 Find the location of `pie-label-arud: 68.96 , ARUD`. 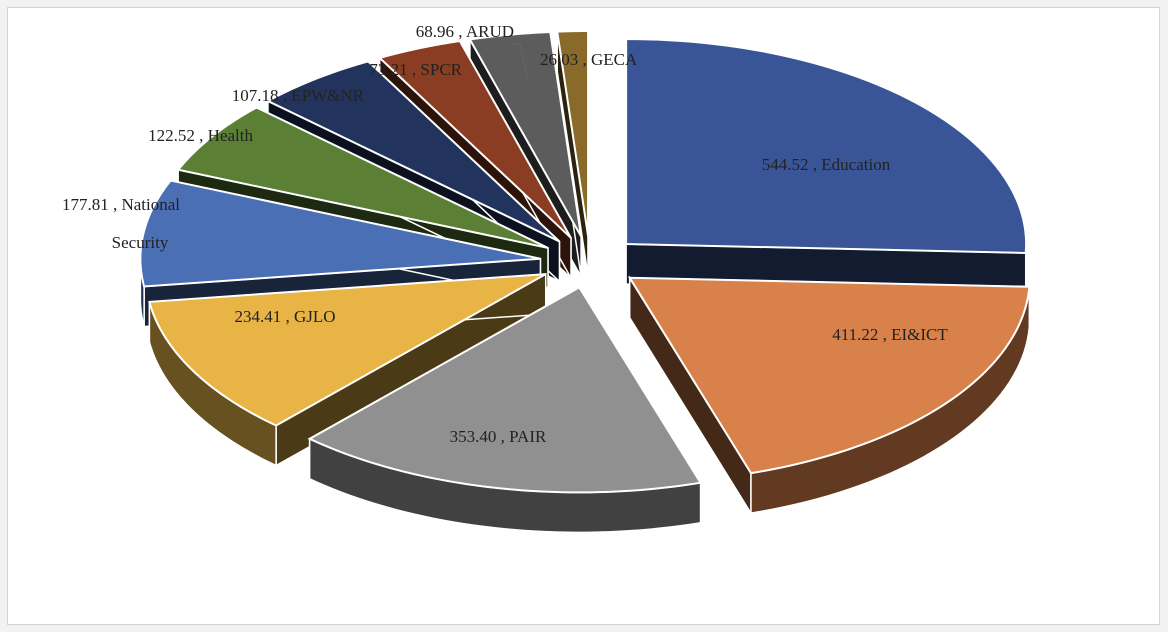

pie-label-arud: 68.96 , ARUD is located at coordinates (465, 31).